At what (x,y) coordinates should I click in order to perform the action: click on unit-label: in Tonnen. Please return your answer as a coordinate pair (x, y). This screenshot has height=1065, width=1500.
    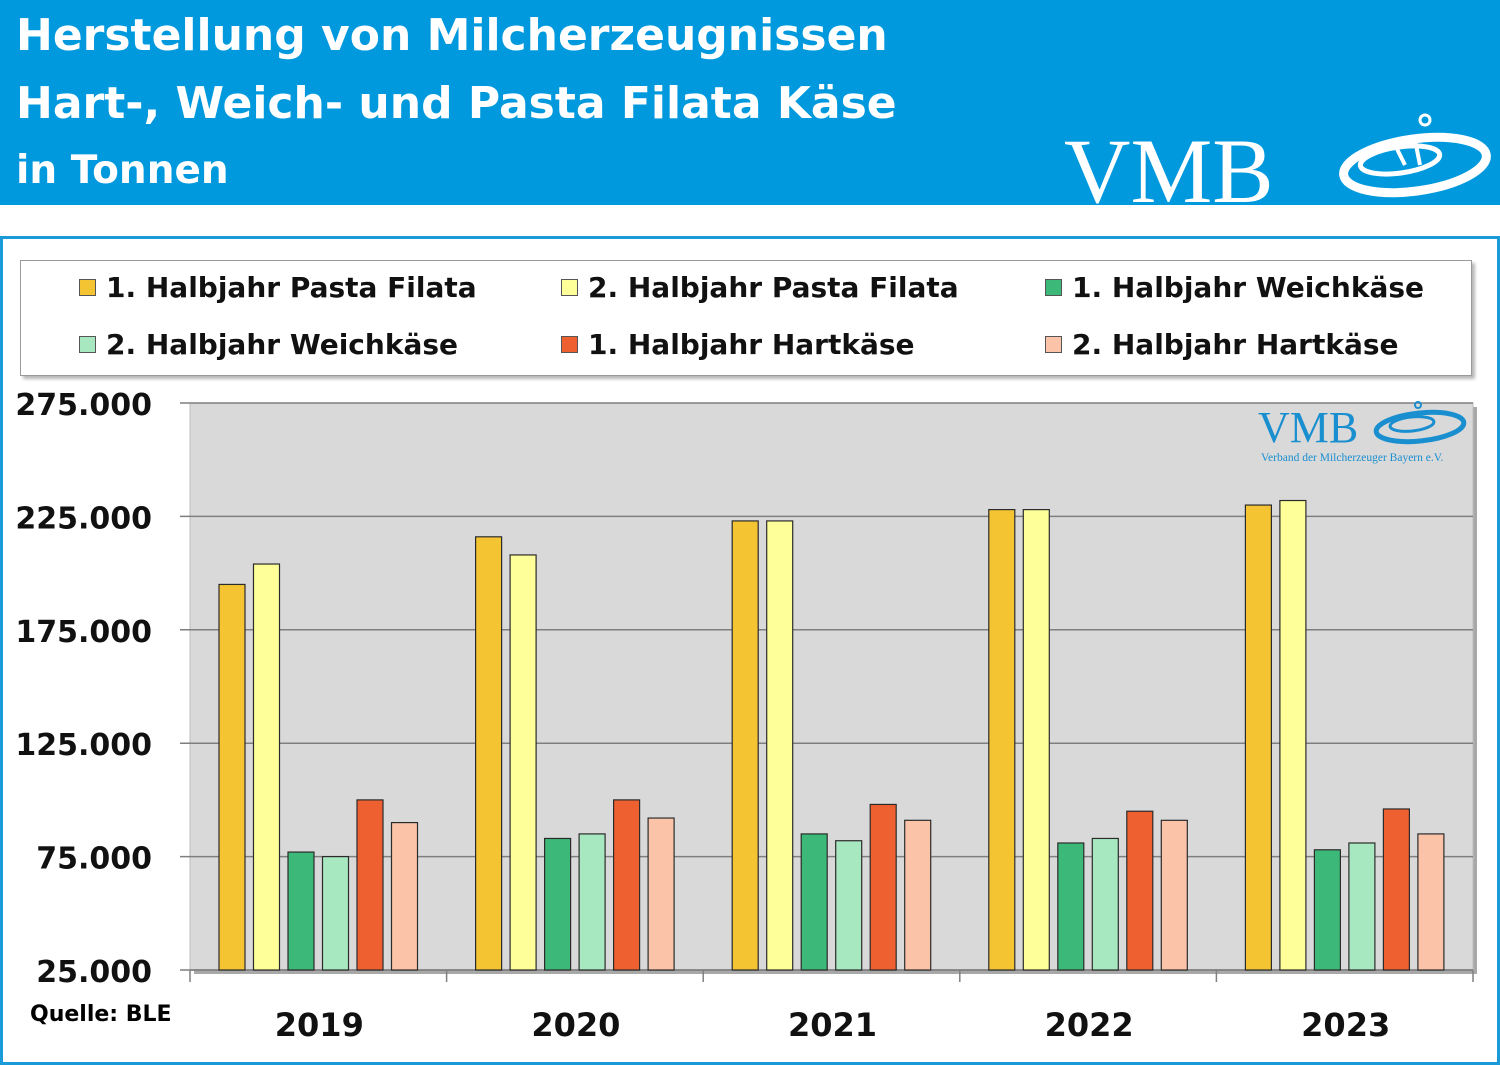
    Looking at the image, I should click on (122, 170).